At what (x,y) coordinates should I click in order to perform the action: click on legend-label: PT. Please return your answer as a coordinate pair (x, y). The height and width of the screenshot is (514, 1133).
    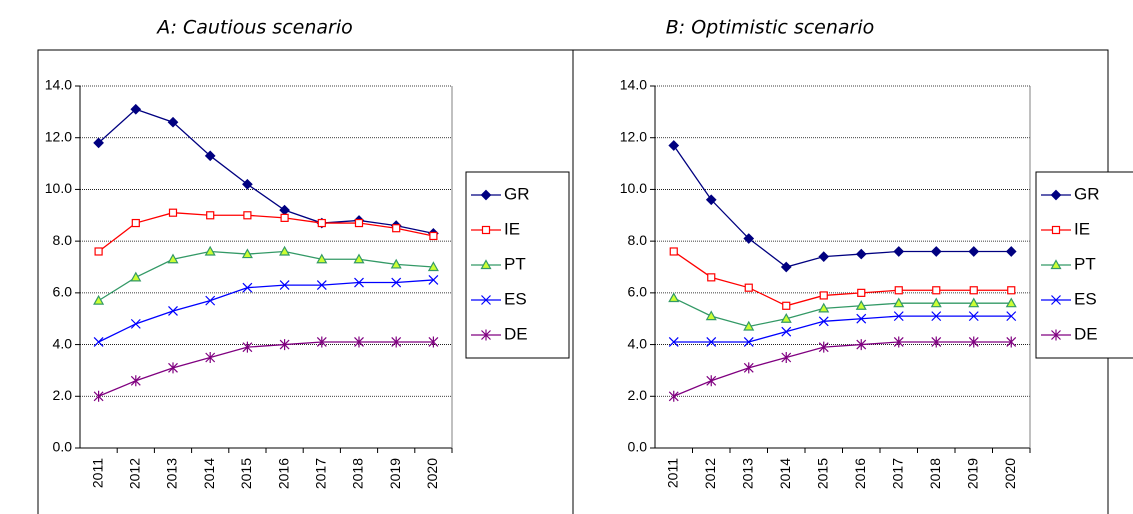
    Looking at the image, I should click on (515, 263).